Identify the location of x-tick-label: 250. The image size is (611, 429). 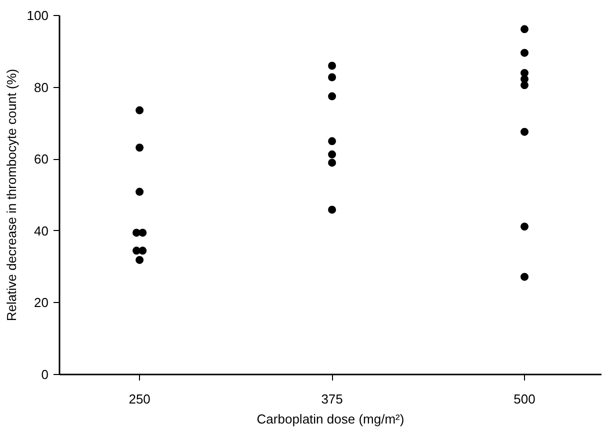
(139, 399).